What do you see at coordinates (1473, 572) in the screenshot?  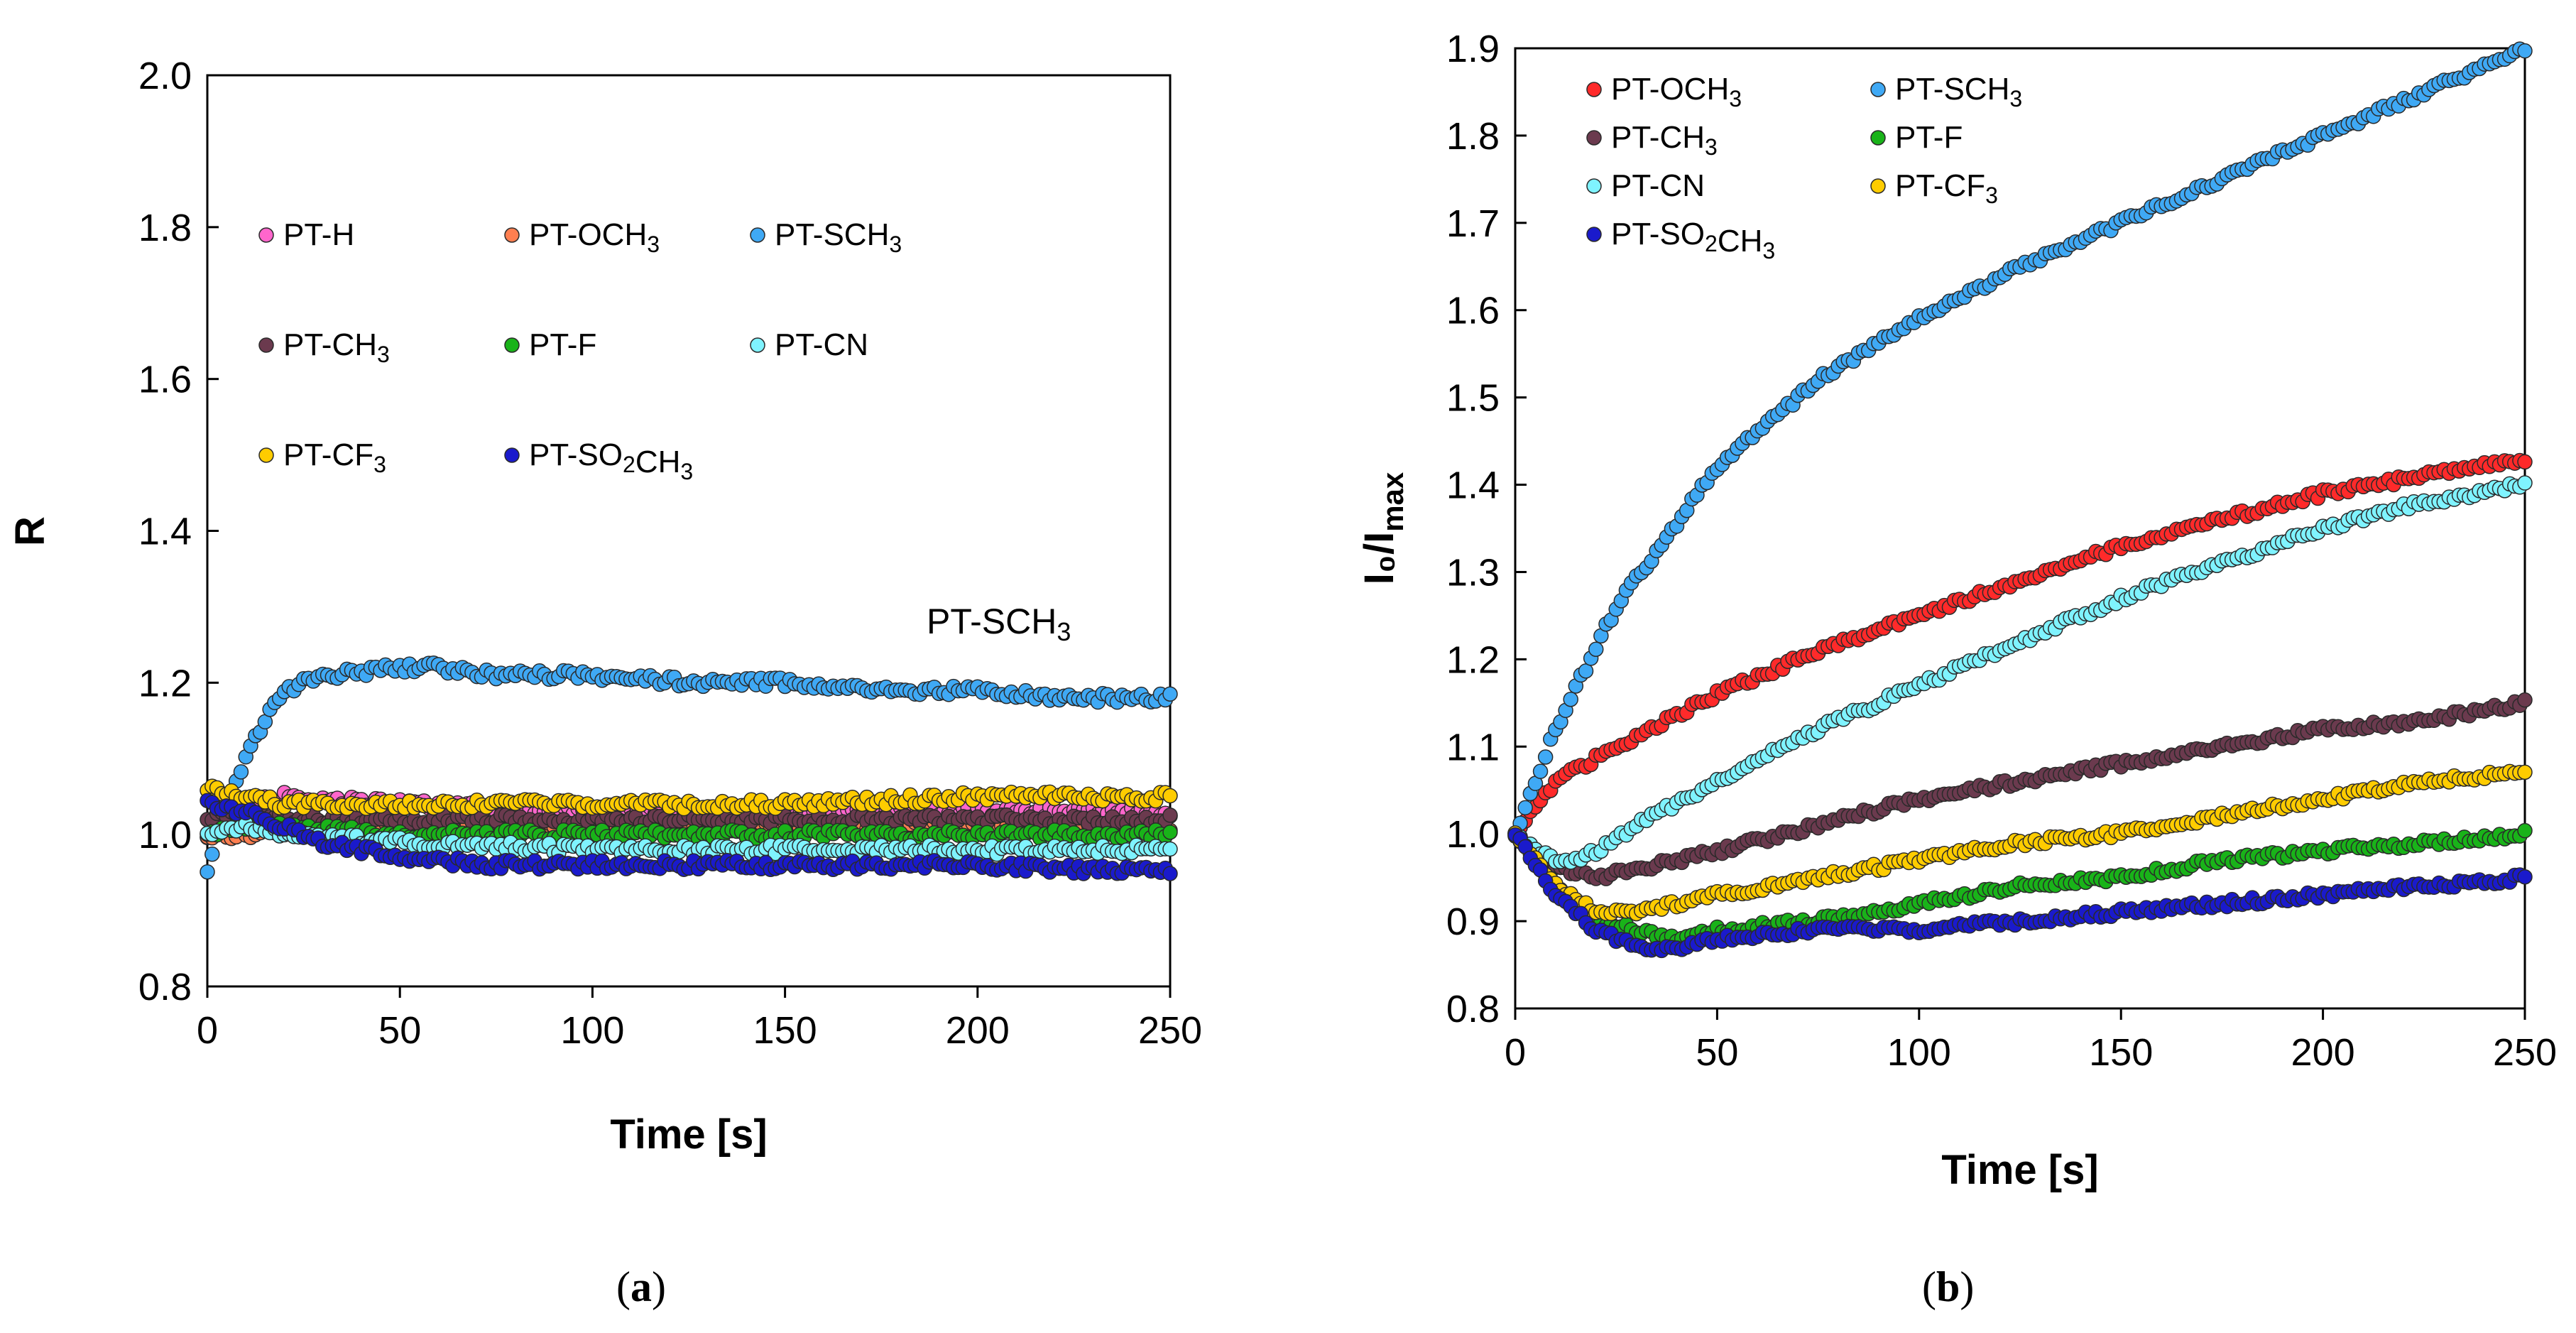 I see `panel-b-y-tick-label: 1.3` at bounding box center [1473, 572].